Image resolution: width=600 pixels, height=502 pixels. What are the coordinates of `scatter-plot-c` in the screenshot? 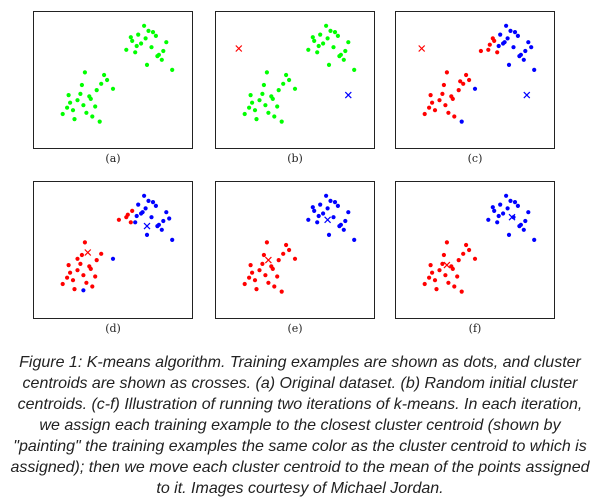 It's located at (475, 80).